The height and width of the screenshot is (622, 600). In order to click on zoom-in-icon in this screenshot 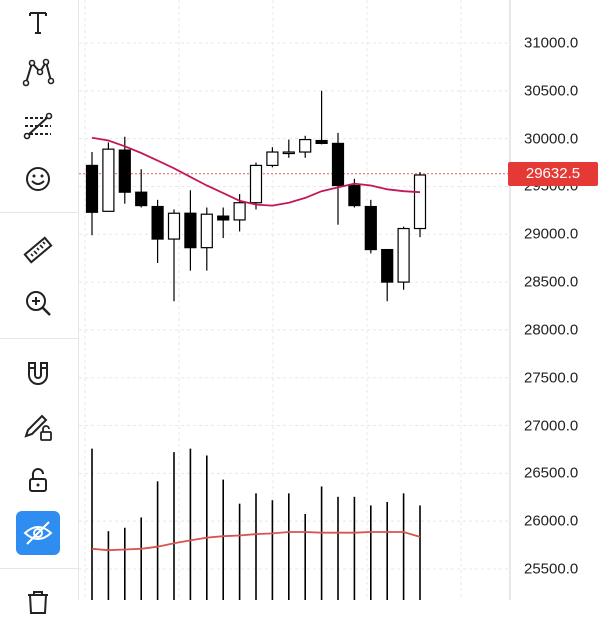, I will do `click(38, 303)`.